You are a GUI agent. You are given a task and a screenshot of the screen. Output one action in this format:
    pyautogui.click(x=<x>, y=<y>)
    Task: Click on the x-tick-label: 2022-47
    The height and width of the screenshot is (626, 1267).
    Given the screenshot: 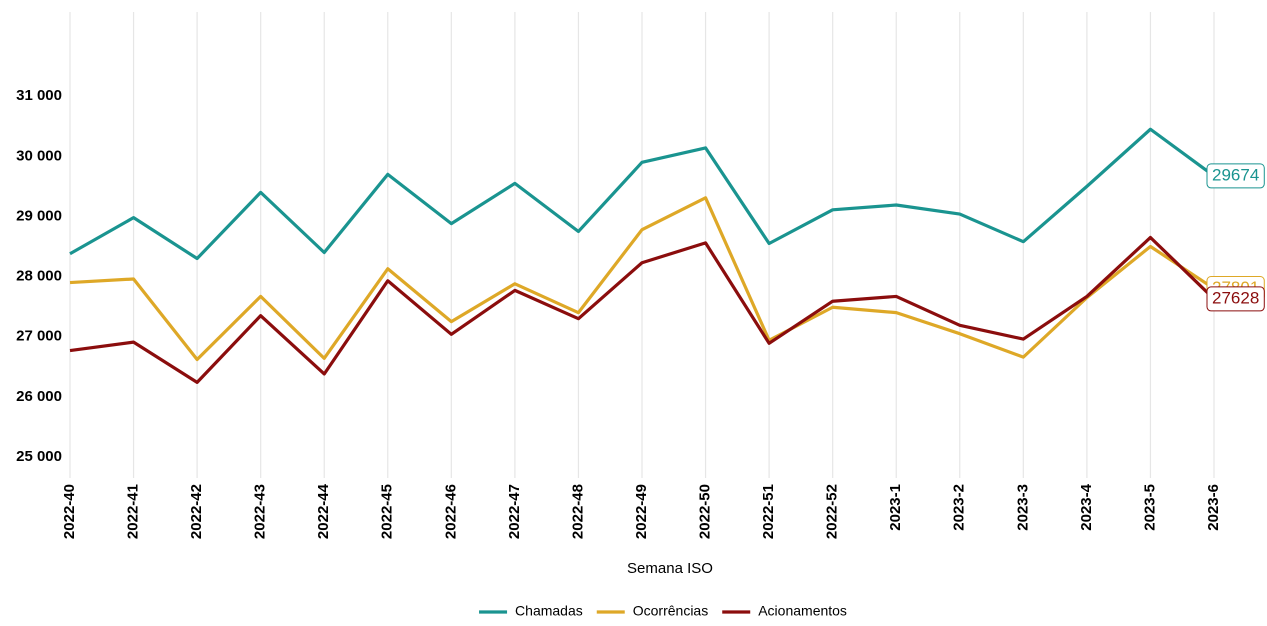 What is the action you would take?
    pyautogui.click(x=514, y=511)
    